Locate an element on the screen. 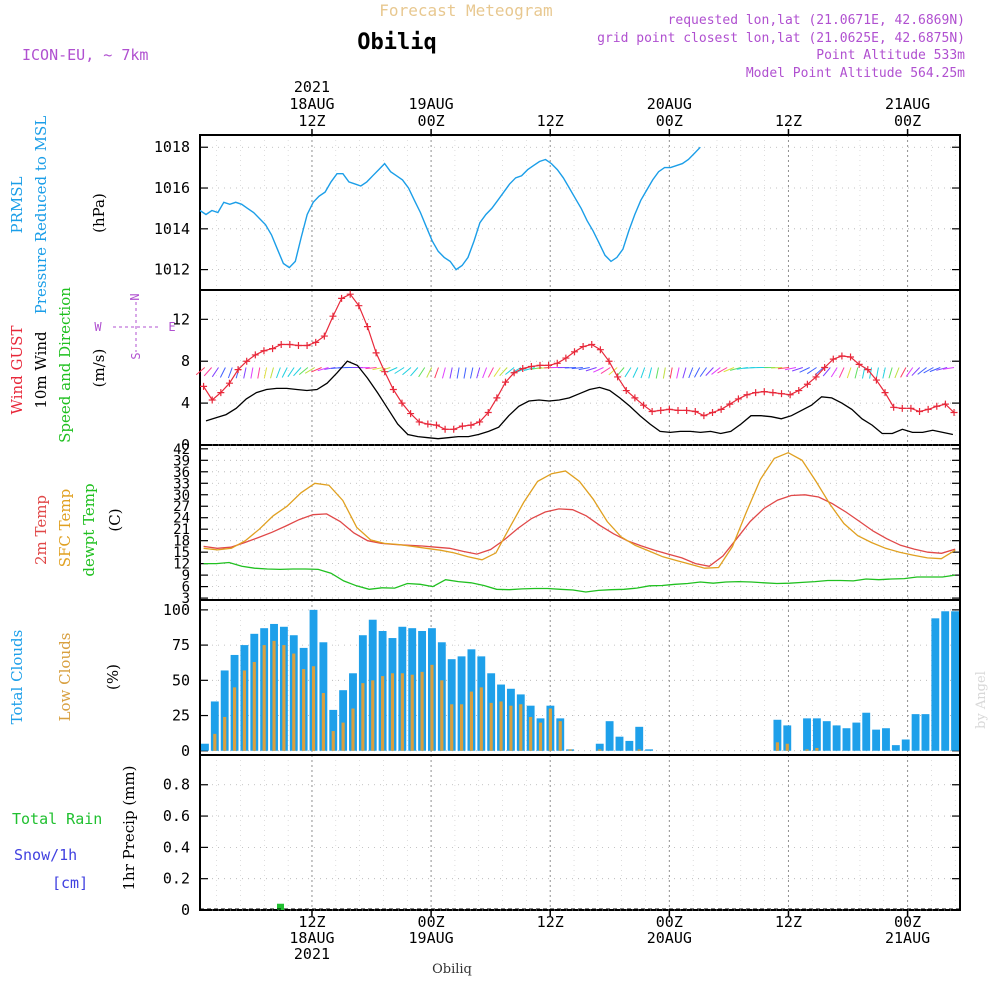  y-tick-label: 36 is located at coordinates (181, 473).